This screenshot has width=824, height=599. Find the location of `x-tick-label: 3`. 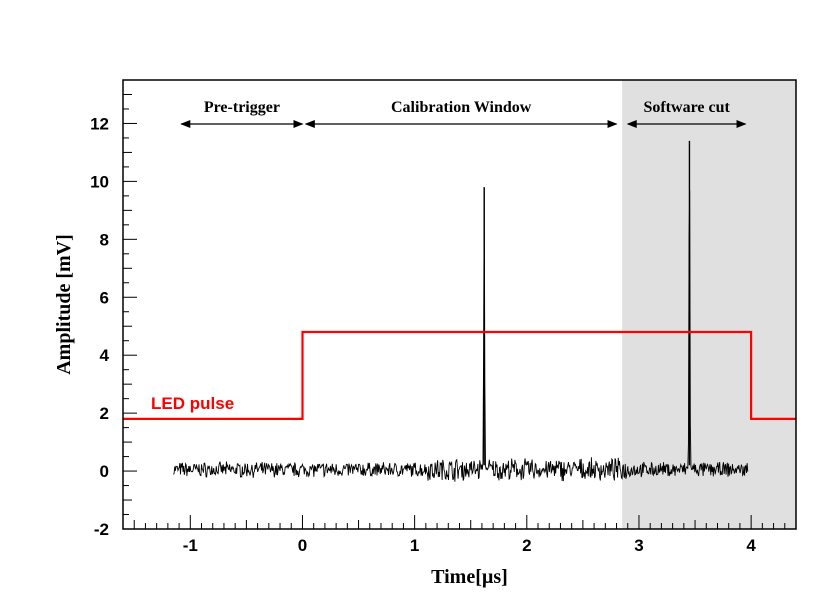

x-tick-label: 3 is located at coordinates (638, 545).